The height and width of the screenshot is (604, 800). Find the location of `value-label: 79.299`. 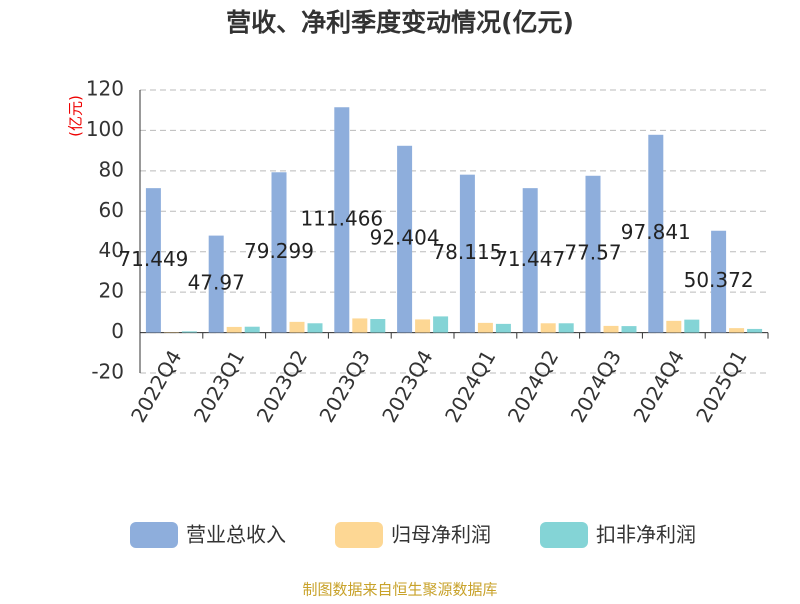

value-label: 79.299 is located at coordinates (279, 251).